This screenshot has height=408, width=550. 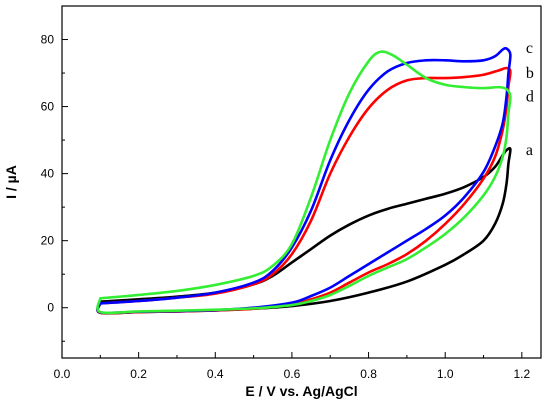 I want to click on y-tick-label: 0, so click(x=50, y=308).